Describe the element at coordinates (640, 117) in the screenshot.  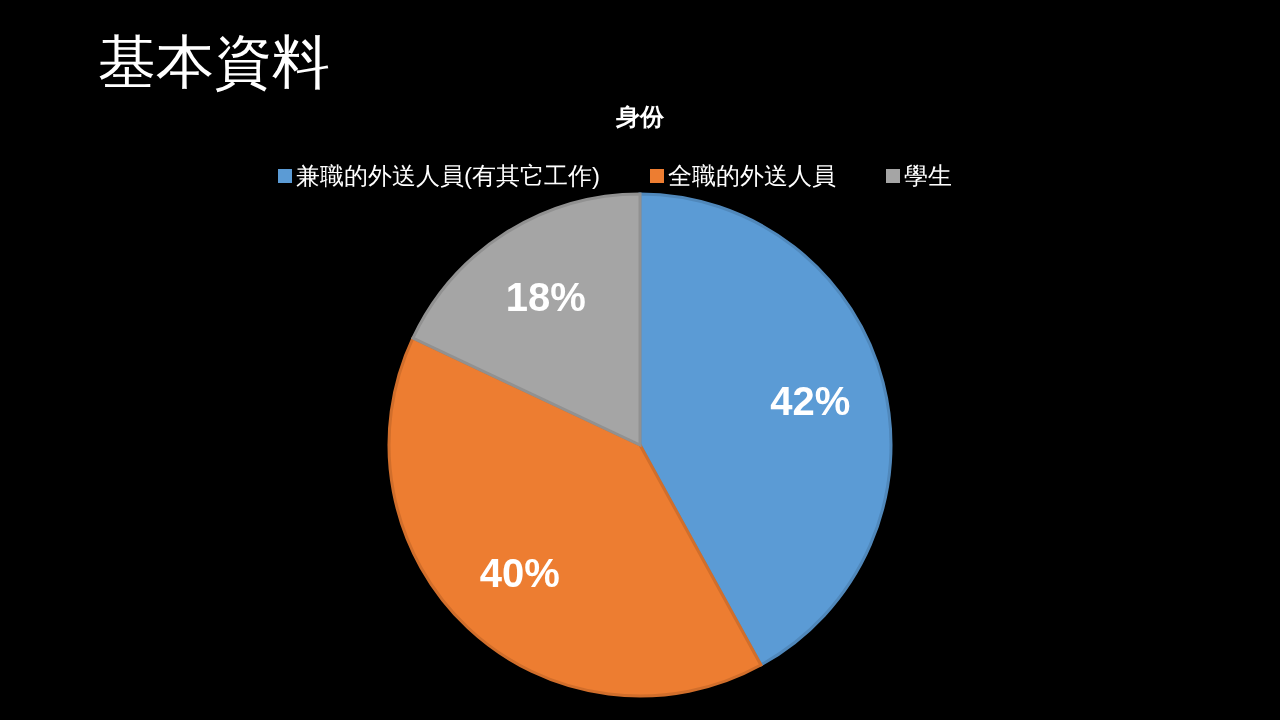
I see `chart-subtitle: 身份` at that location.